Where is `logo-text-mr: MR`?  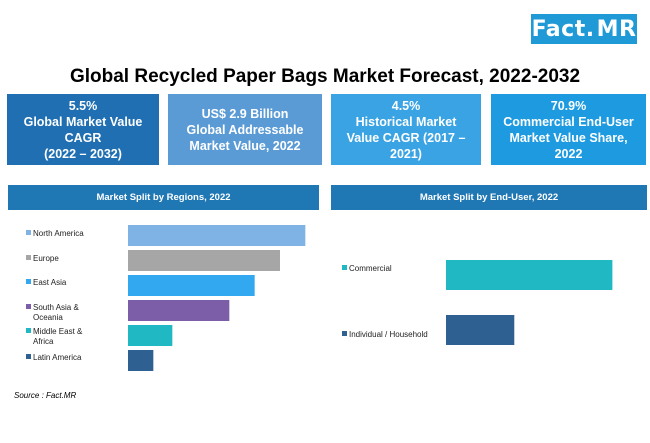 logo-text-mr: MR is located at coordinates (616, 29).